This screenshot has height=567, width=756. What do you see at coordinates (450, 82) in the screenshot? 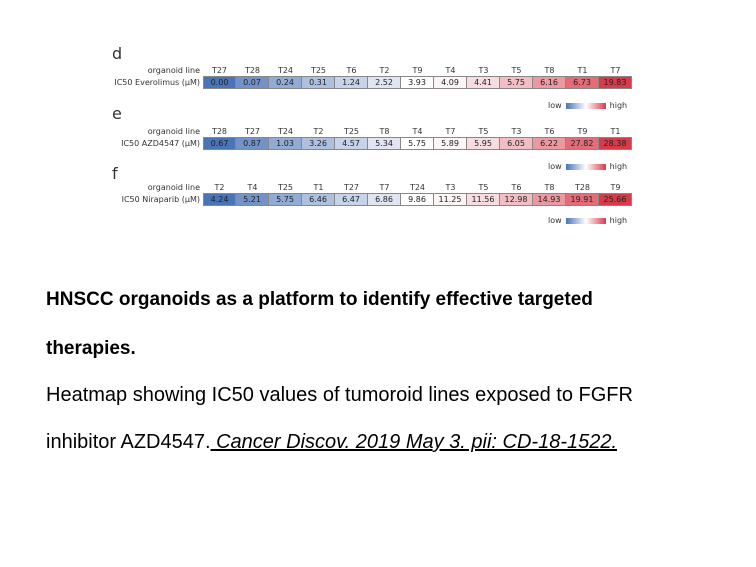
I see `heatmap-cell: 4.09` at bounding box center [450, 82].